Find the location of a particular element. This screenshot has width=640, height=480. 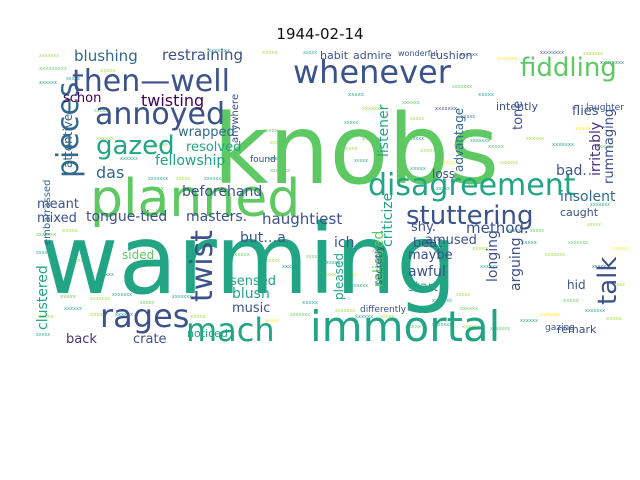

cloud-word-bad: bad. is located at coordinates (571, 171).